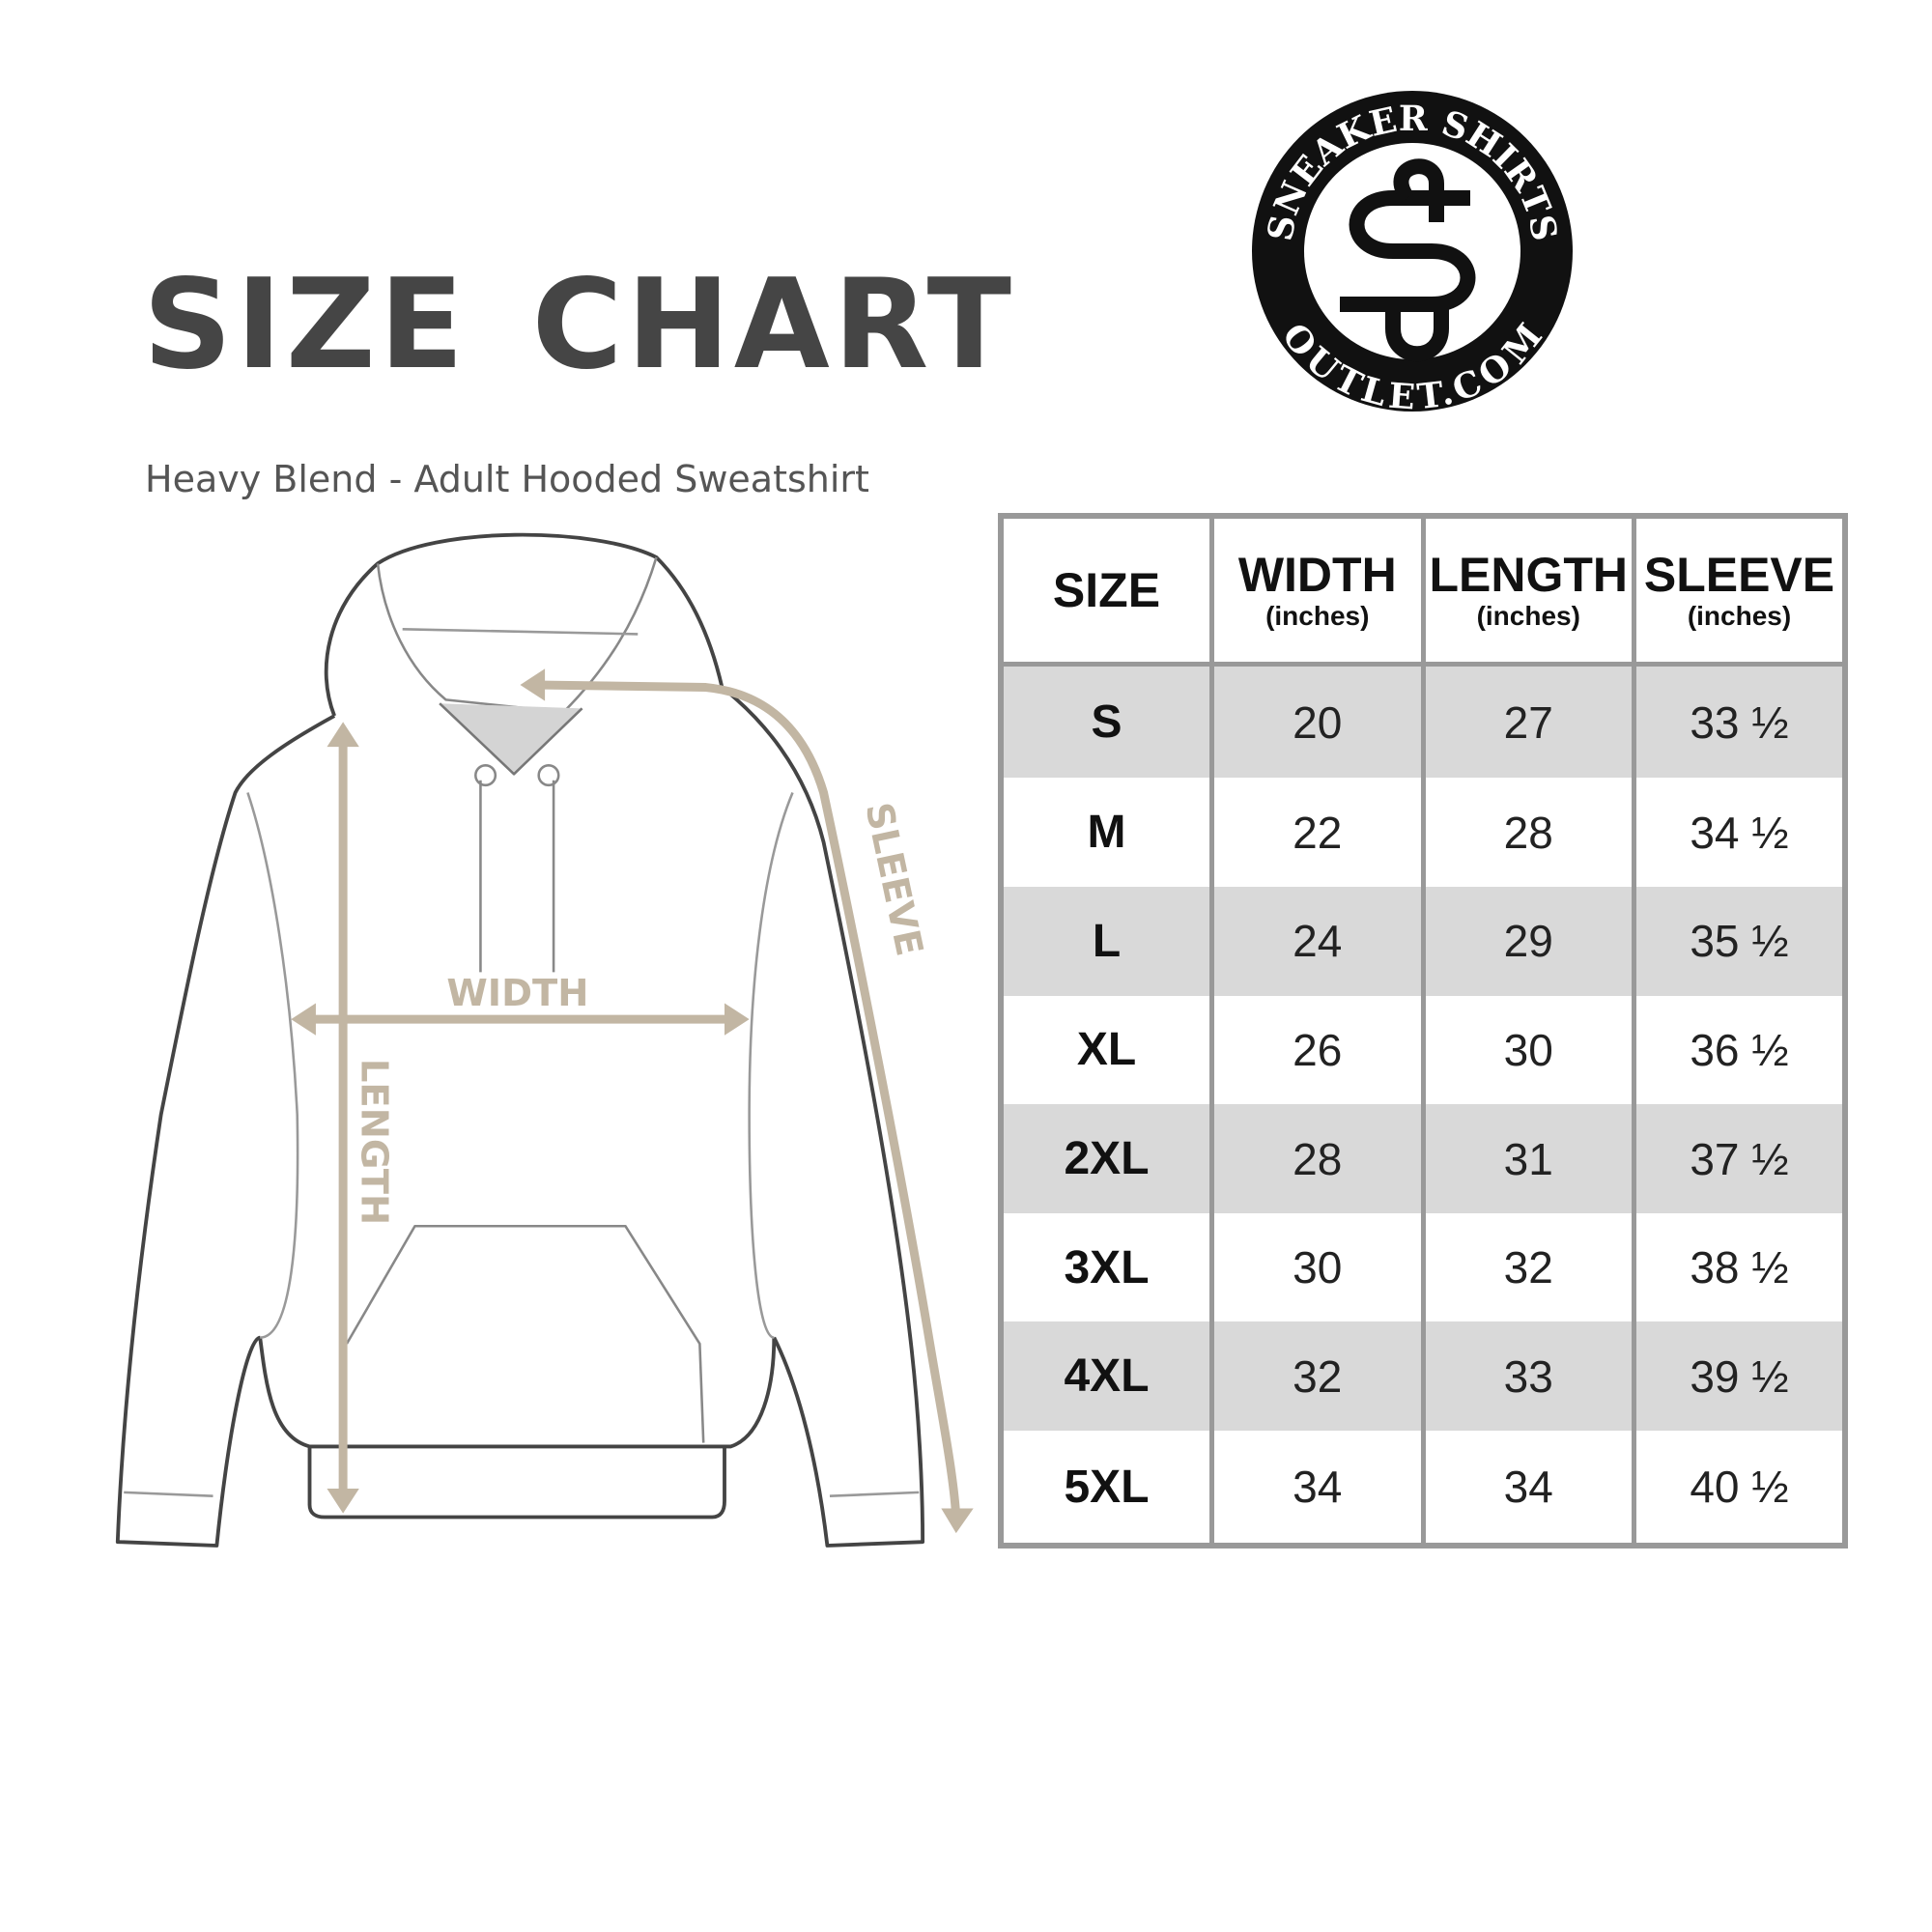 The width and height of the screenshot is (1932, 1932). Describe the element at coordinates (1528, 941) in the screenshot. I see `length-cell: 29` at that location.